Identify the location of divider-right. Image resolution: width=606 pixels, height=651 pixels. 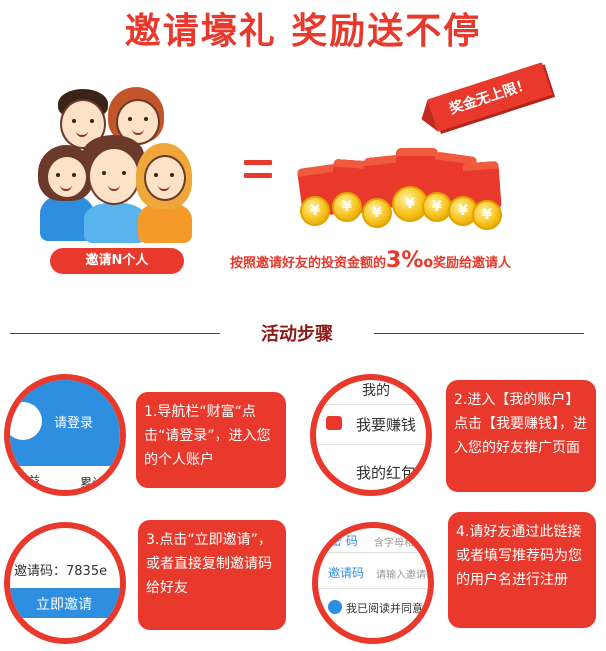
(479, 333).